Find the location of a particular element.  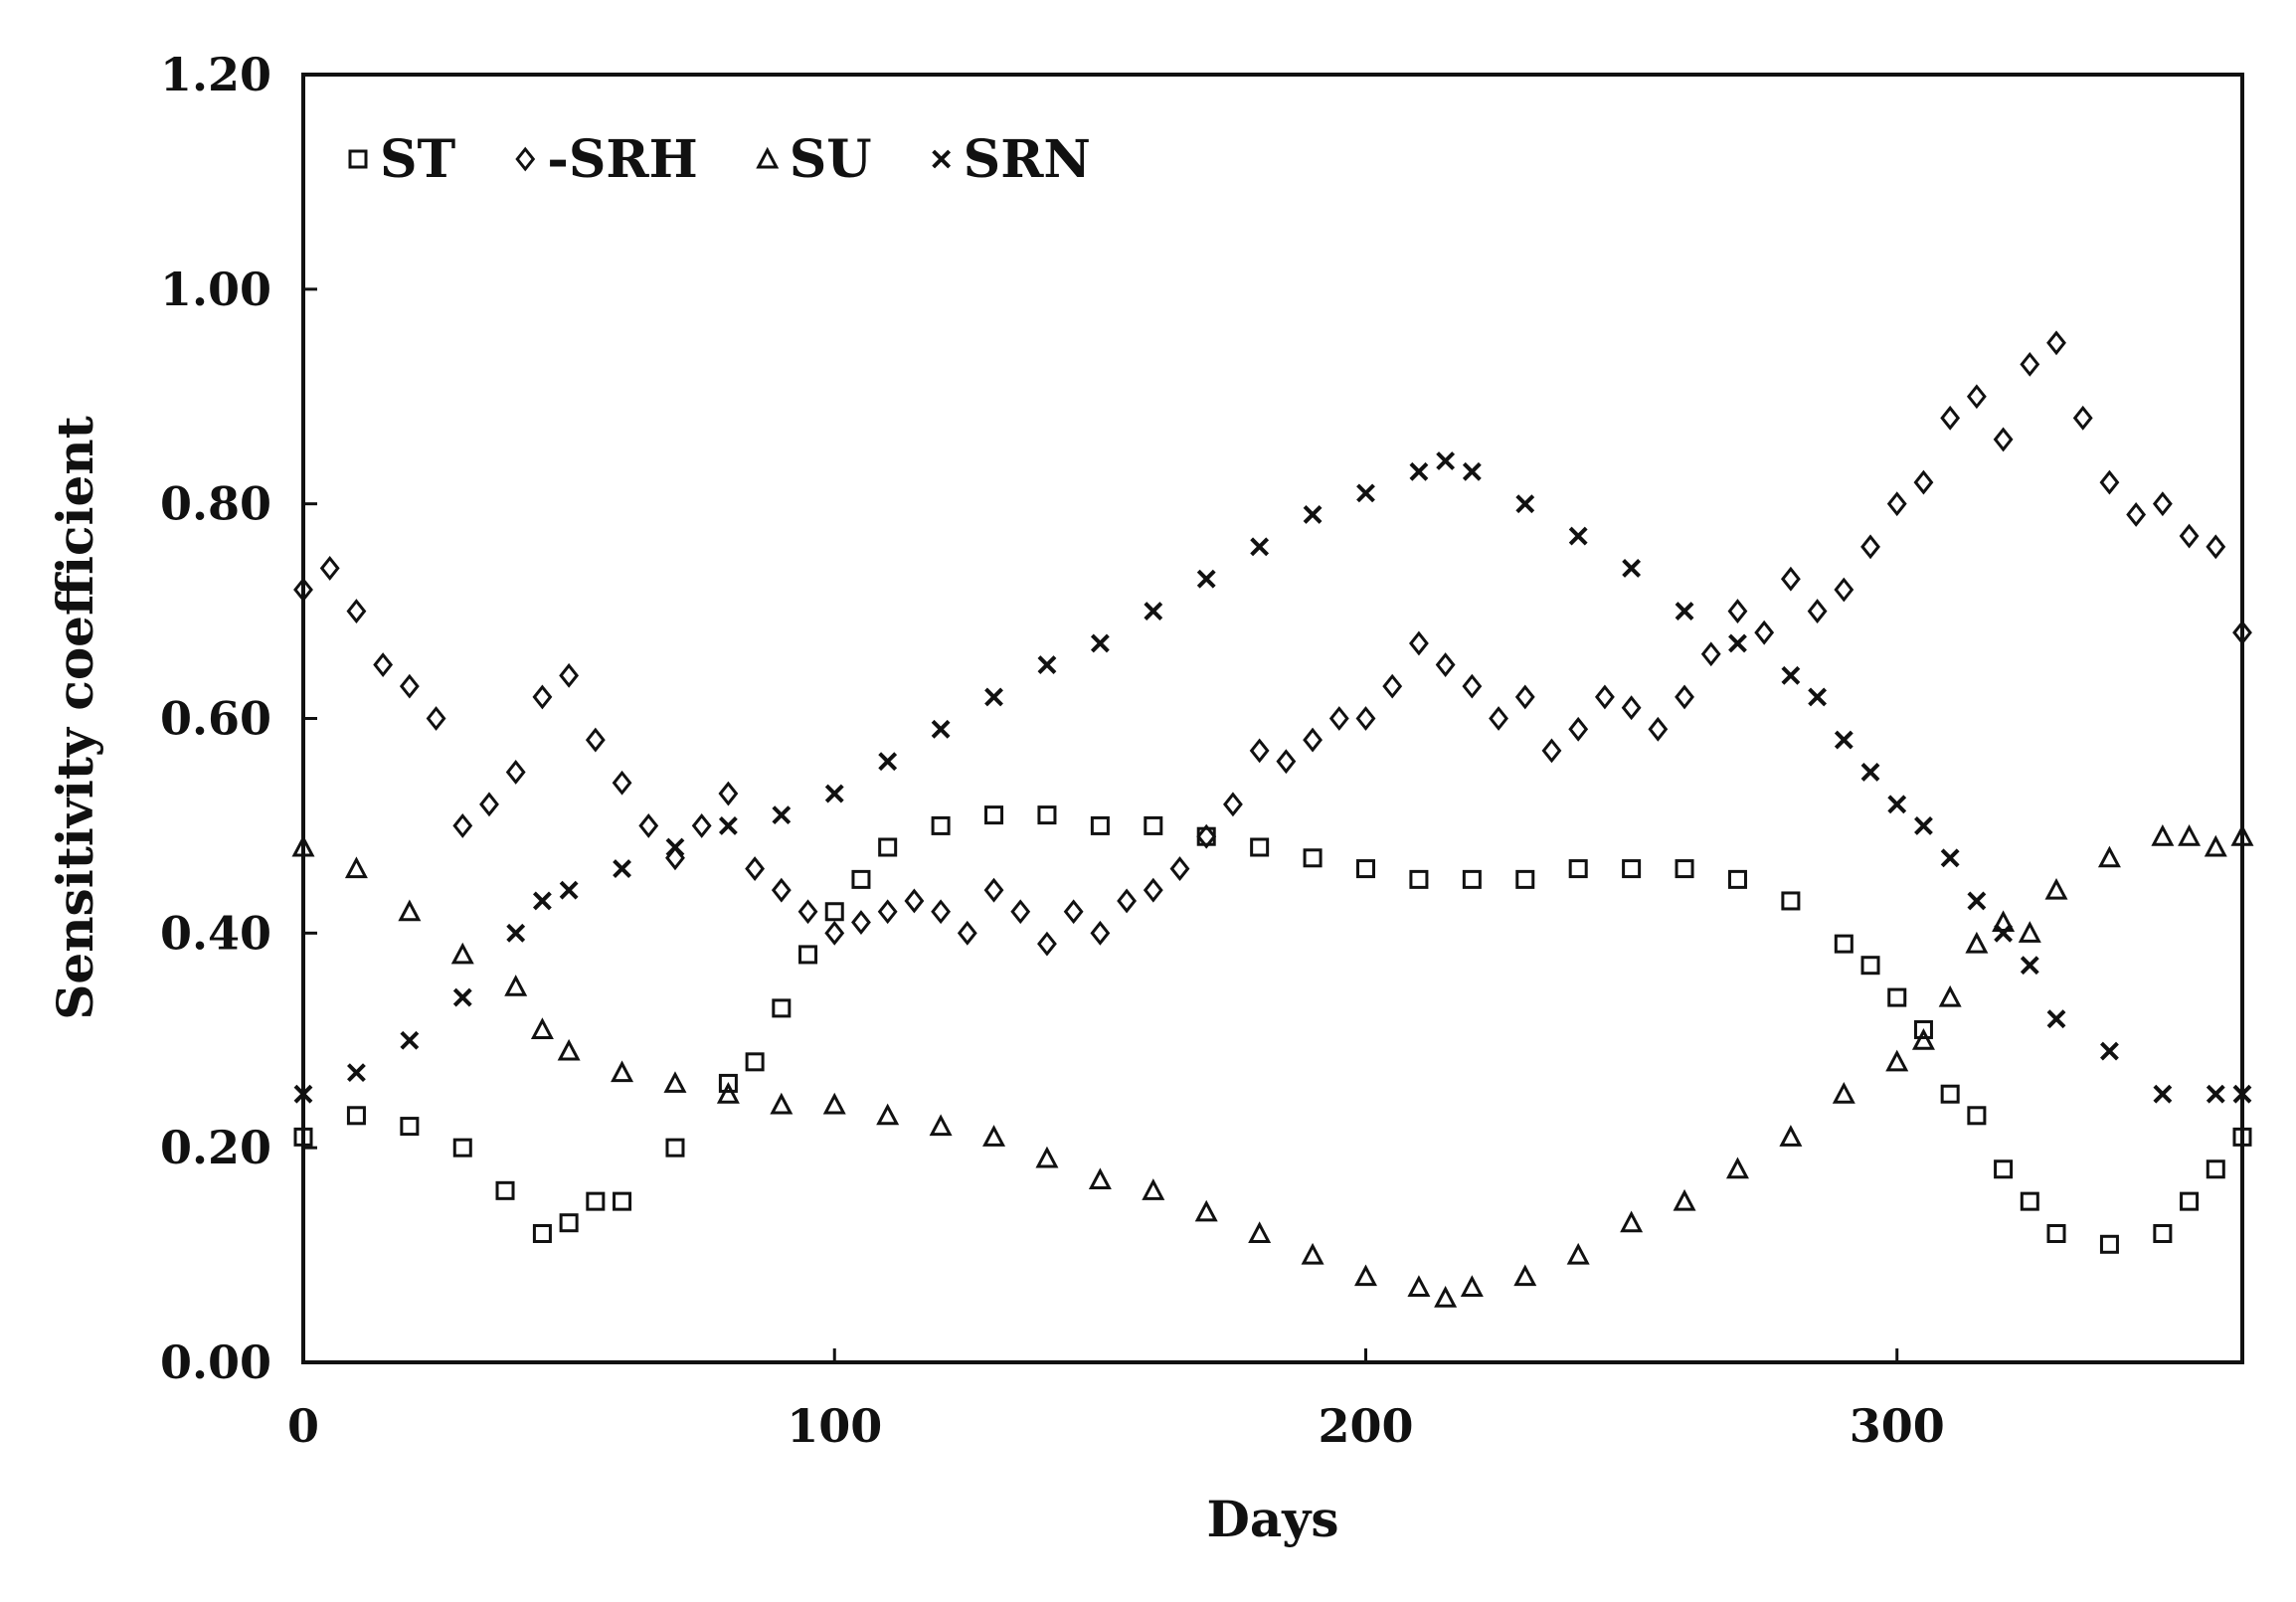

legend-item: SU is located at coordinates (814, 159).